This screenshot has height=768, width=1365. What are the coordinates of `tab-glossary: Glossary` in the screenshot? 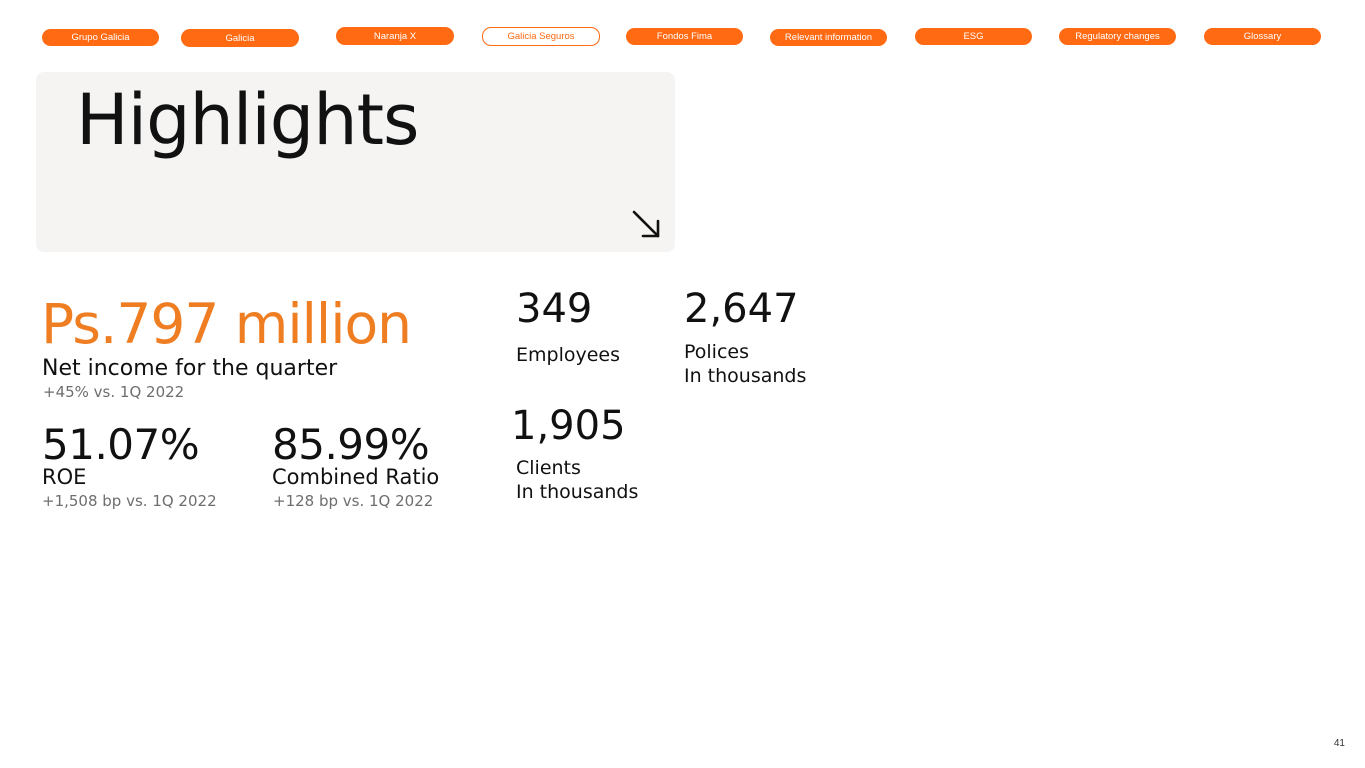 It's located at (1262, 36).